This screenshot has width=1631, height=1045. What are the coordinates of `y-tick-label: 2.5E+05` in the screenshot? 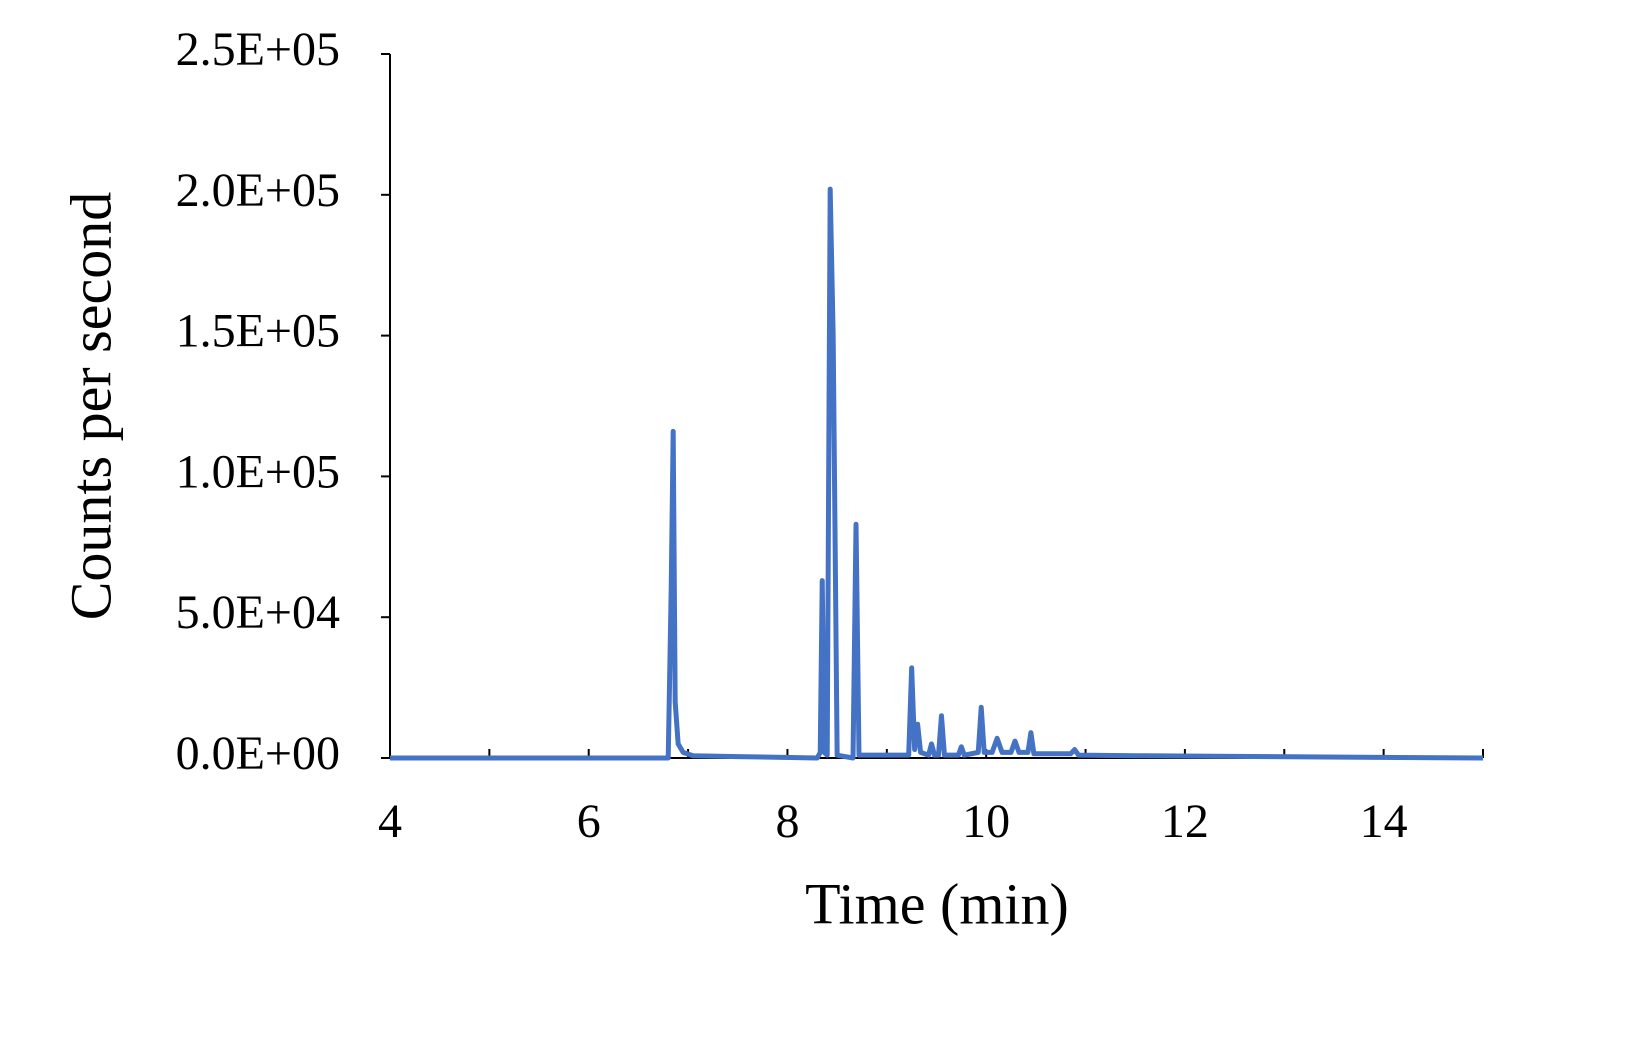 It's located at (258, 49).